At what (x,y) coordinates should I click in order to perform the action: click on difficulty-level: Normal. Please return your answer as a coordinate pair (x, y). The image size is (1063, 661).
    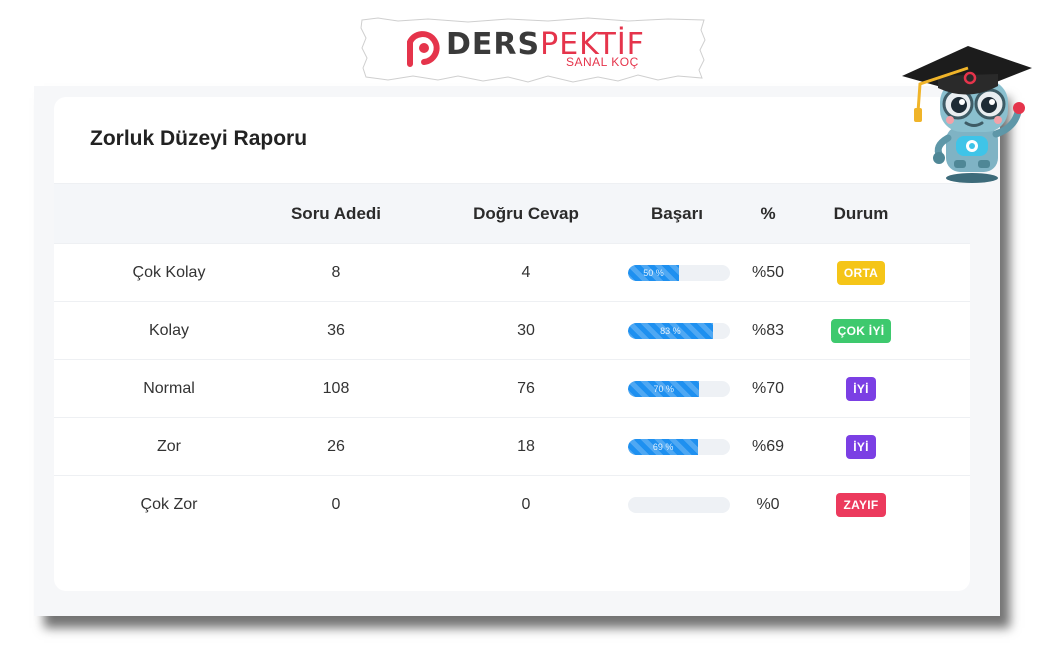
    Looking at the image, I should click on (169, 388).